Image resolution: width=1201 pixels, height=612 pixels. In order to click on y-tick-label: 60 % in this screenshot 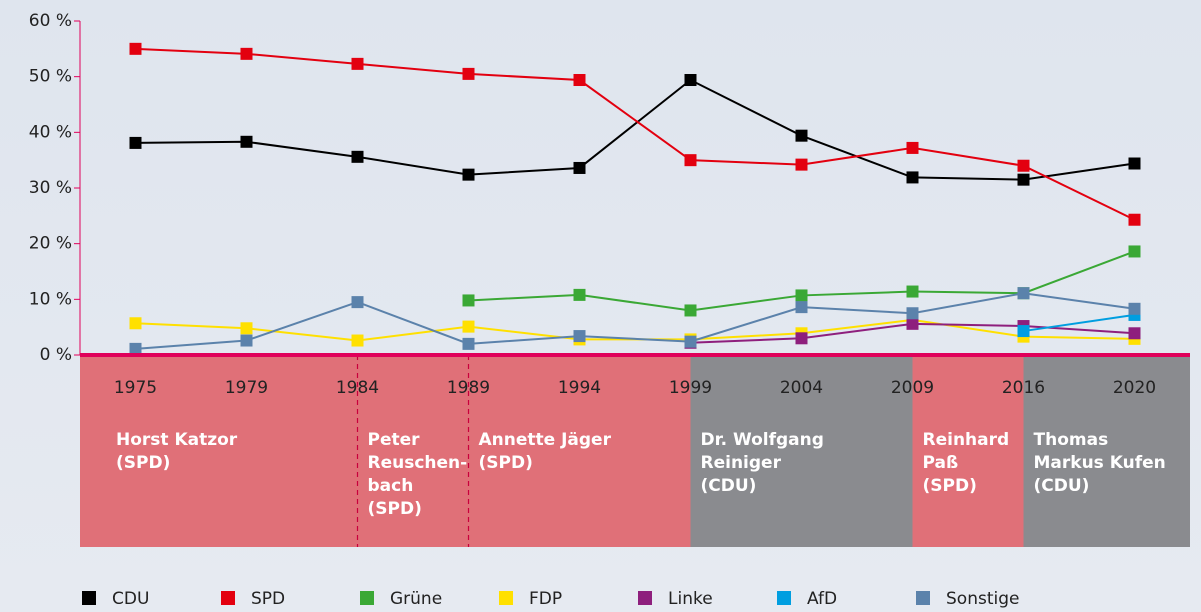, I will do `click(50, 21)`.